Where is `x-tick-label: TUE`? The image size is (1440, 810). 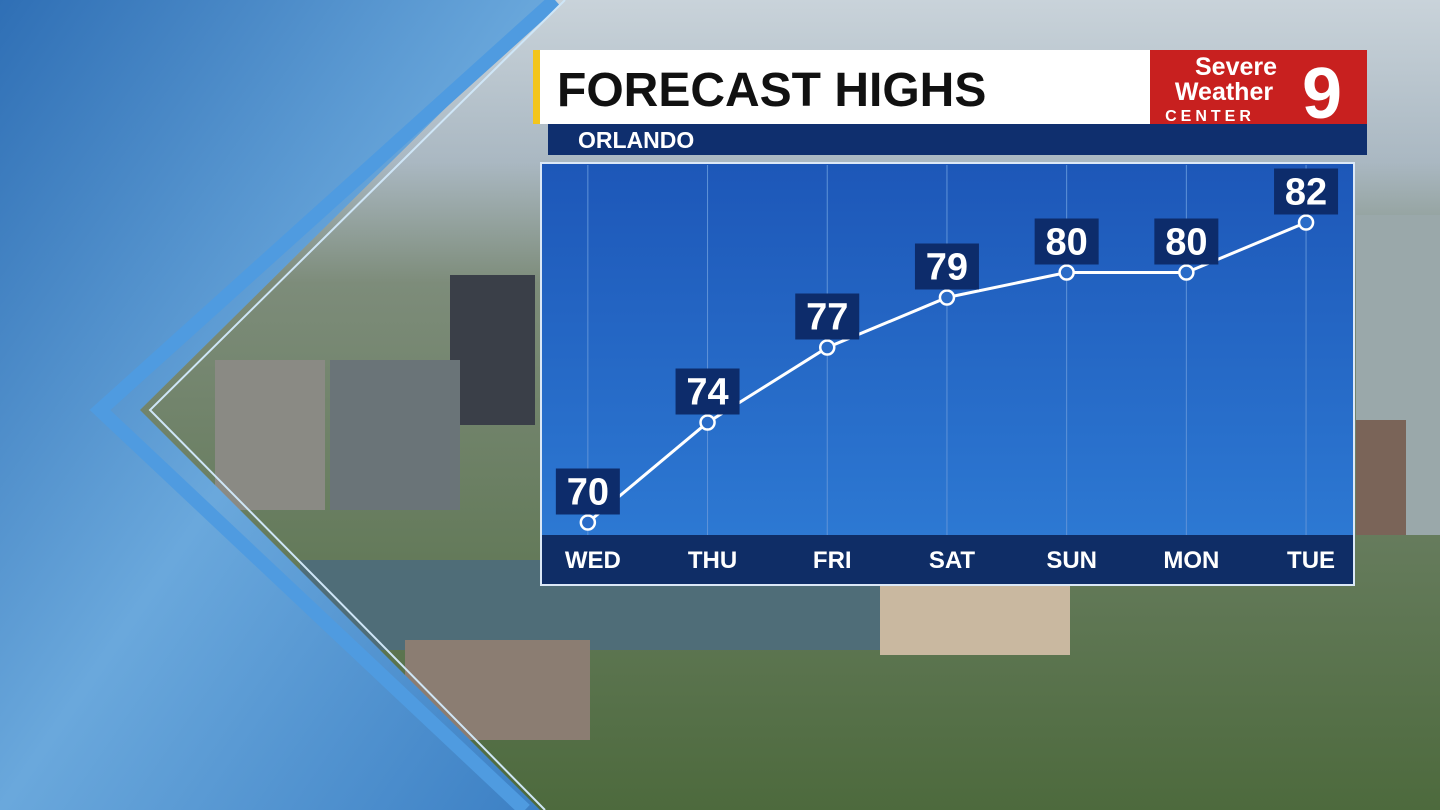 x-tick-label: TUE is located at coordinates (1311, 560).